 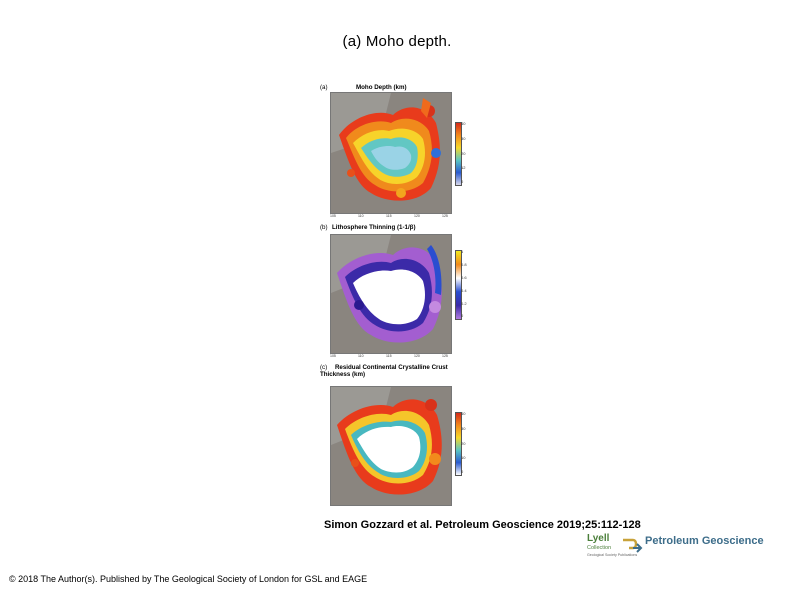 I want to click on panel-b-letter: (b), so click(x=324, y=227).